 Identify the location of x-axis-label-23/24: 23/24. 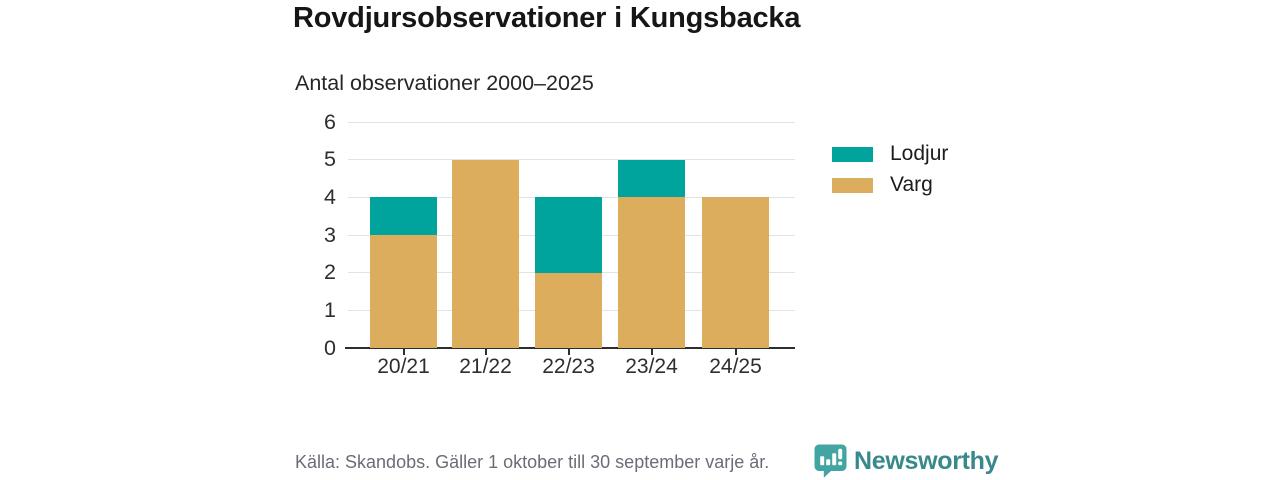
(651, 366).